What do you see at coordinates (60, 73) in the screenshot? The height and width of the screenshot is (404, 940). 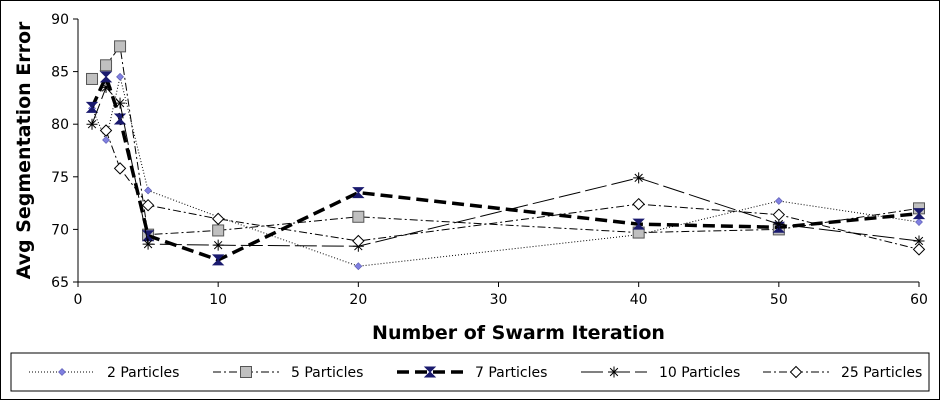 I see `y-tick-label: 85` at bounding box center [60, 73].